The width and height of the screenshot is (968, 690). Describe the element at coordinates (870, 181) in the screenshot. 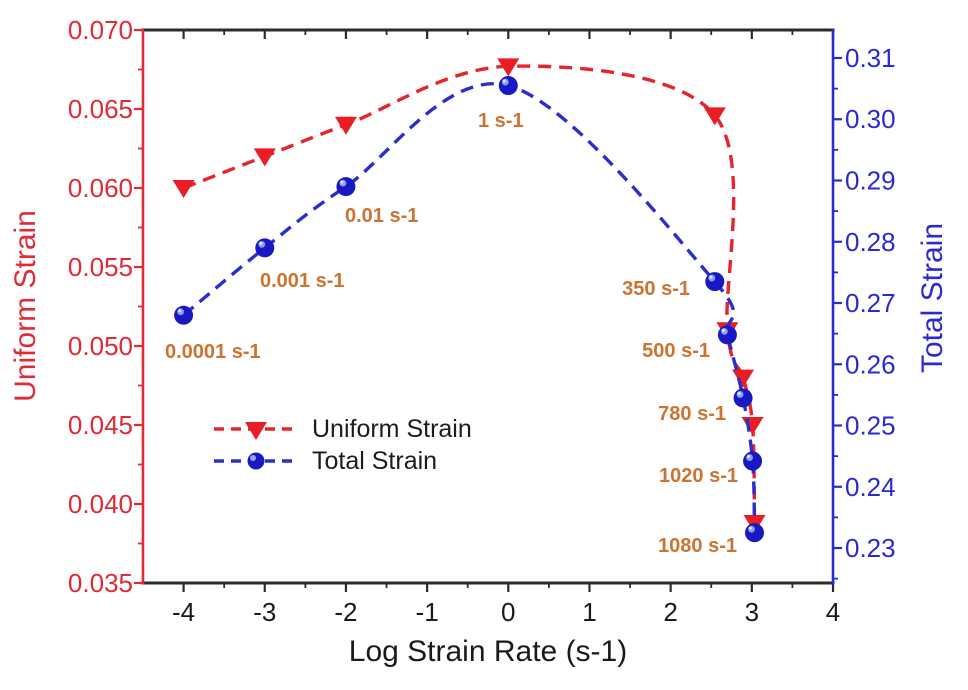

I see `right-tick-label: 0.29` at that location.